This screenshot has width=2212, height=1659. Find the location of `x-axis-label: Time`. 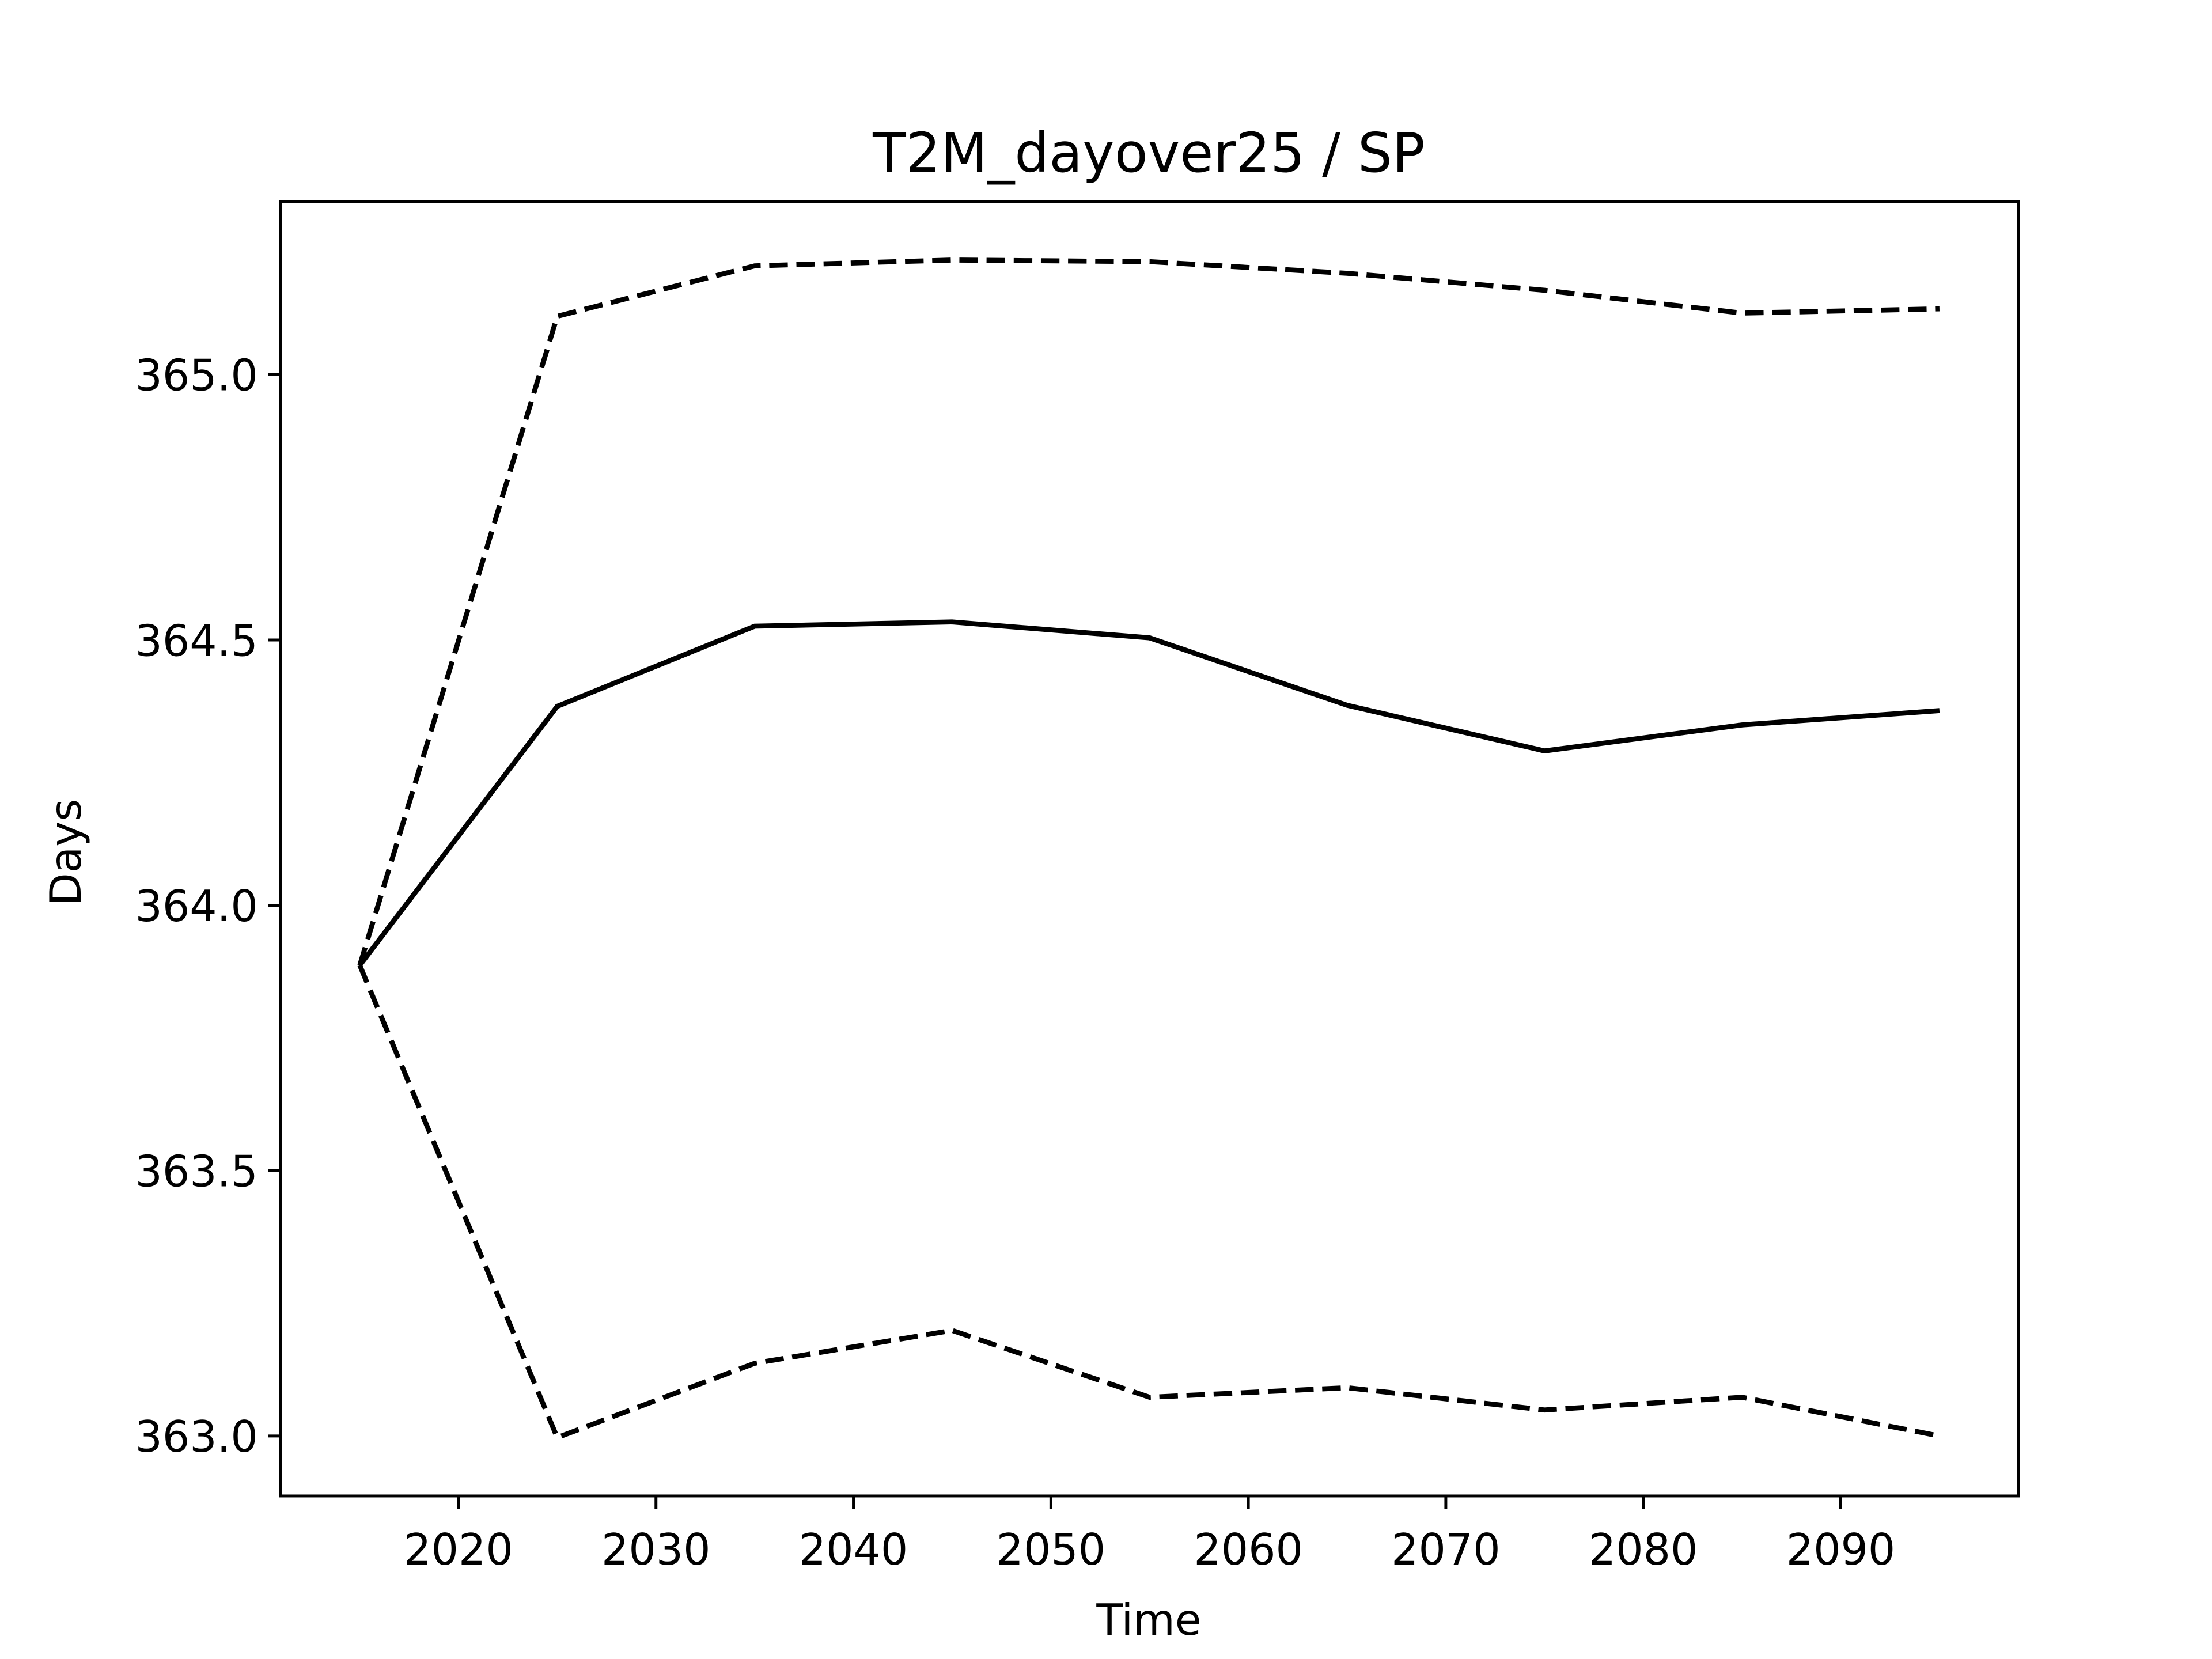

x-axis-label: Time is located at coordinates (1148, 1620).